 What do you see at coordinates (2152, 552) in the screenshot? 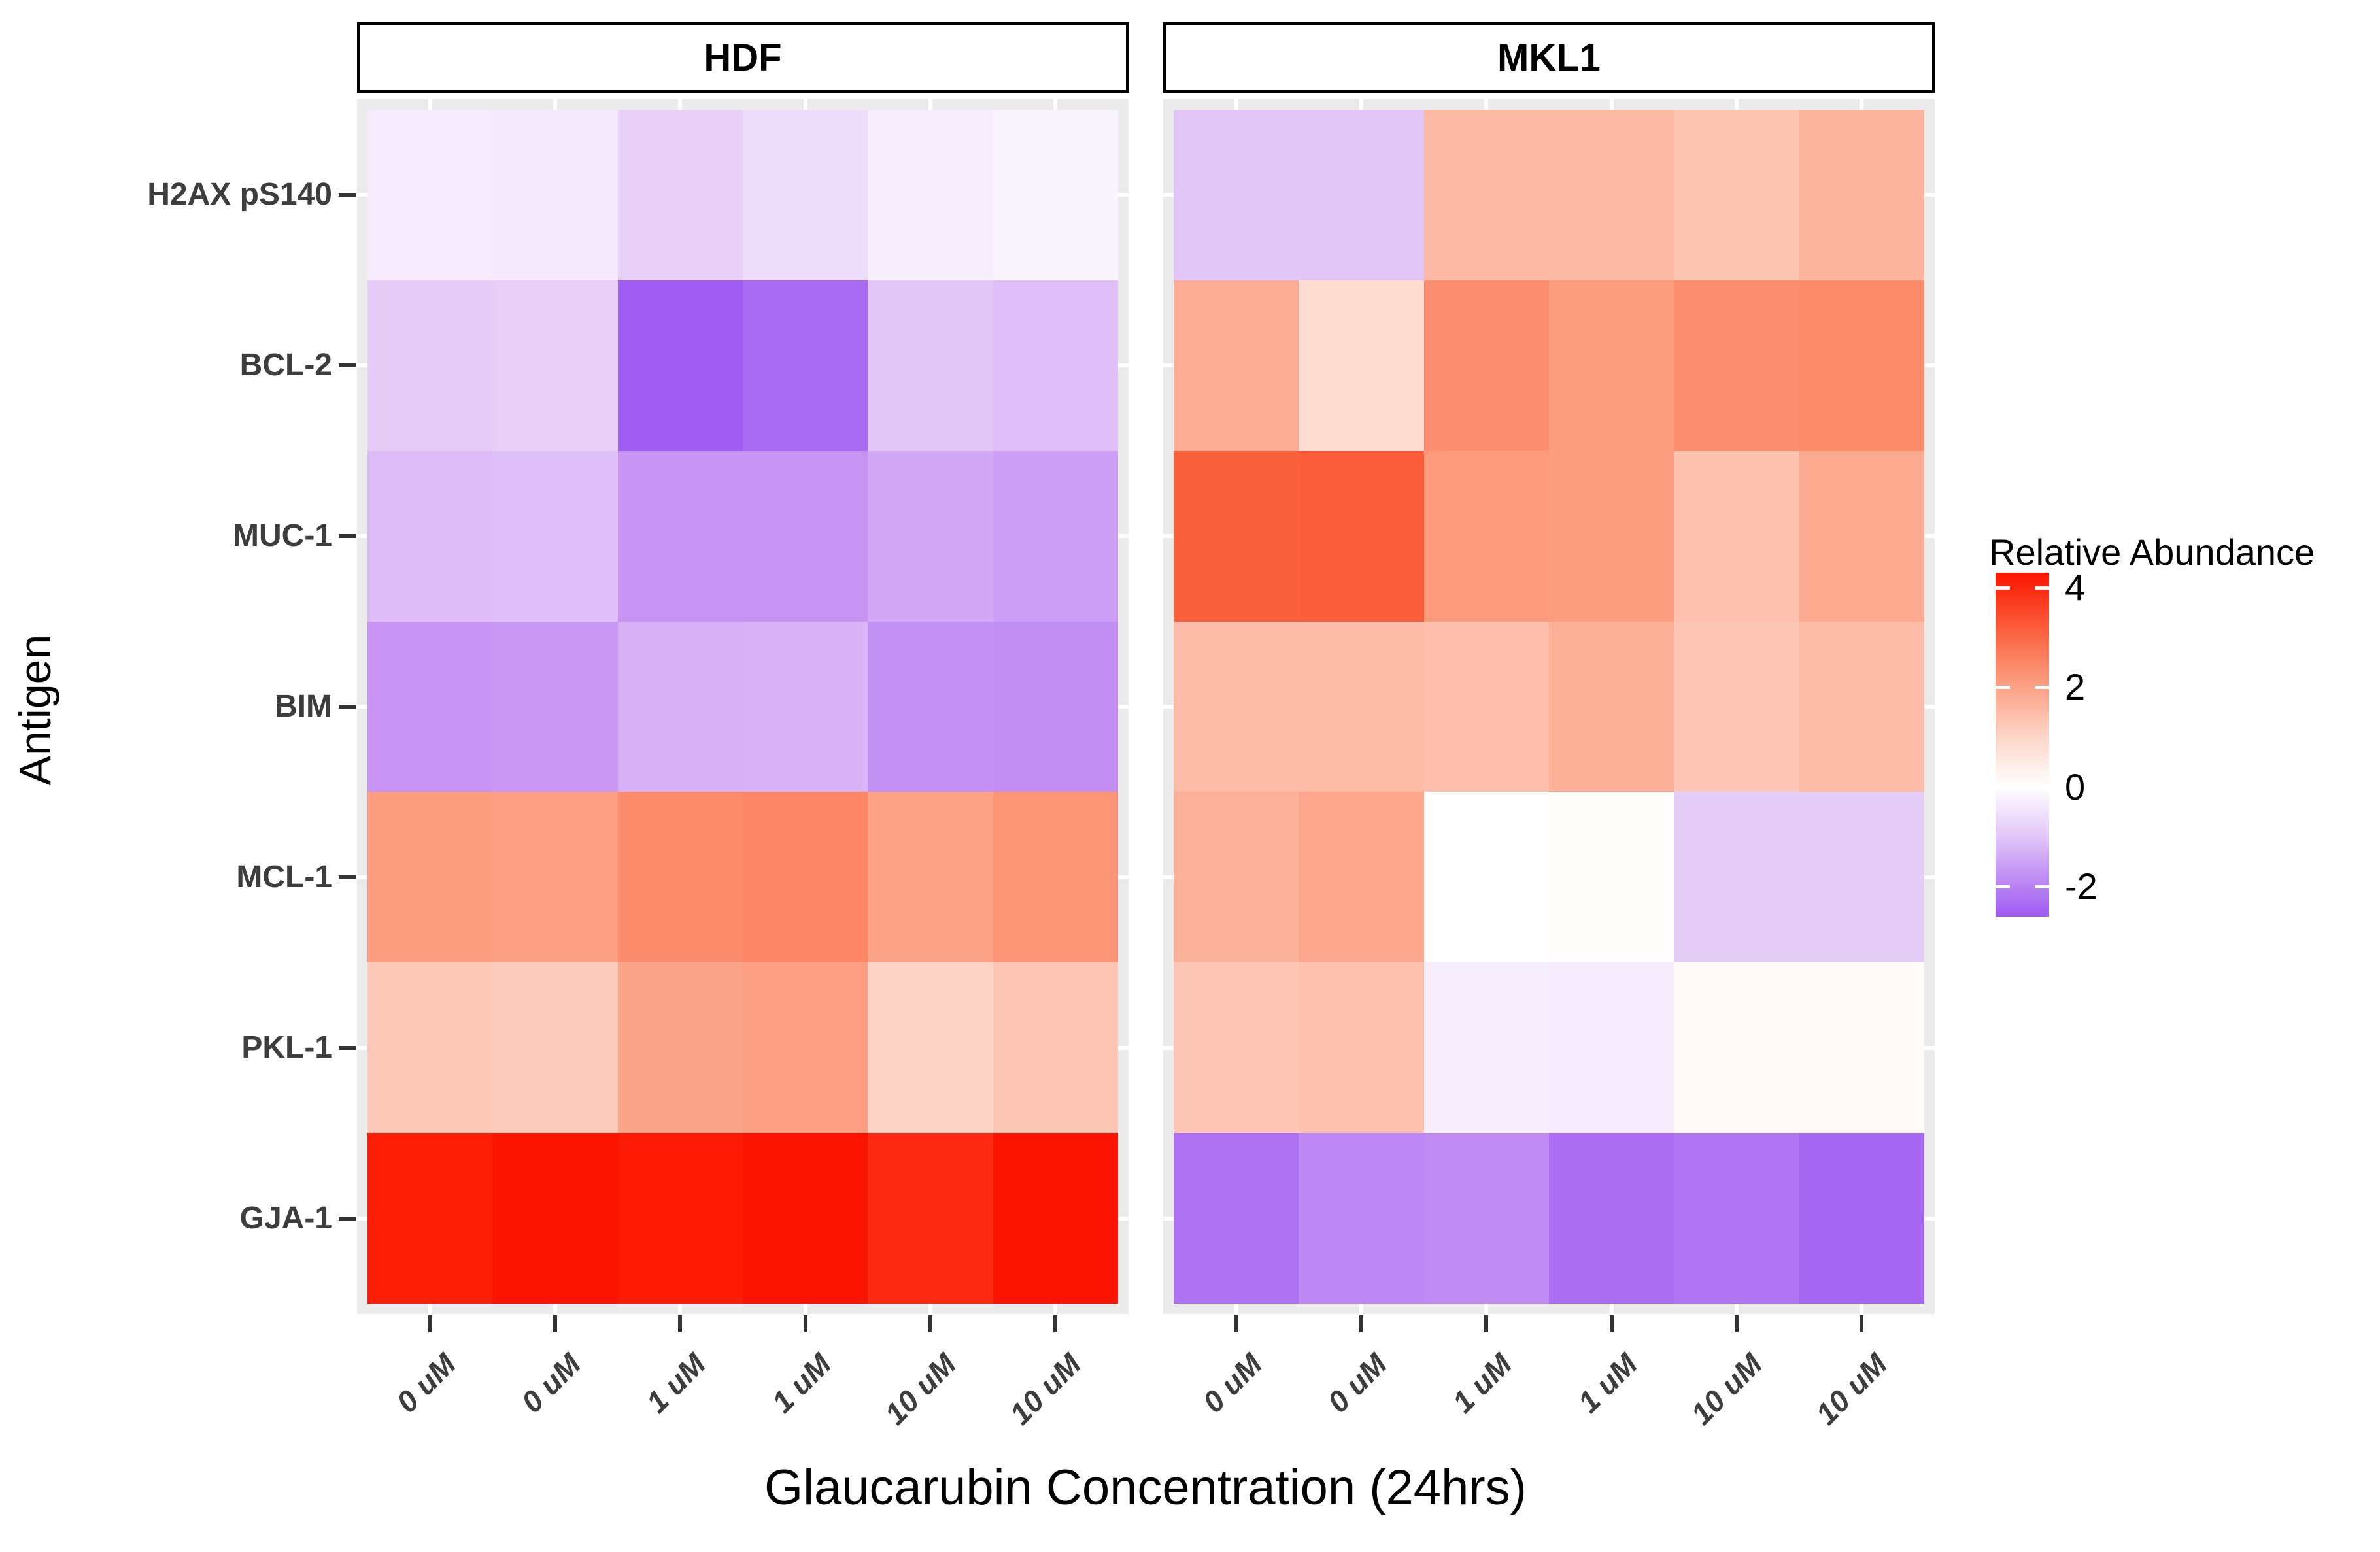
I see `legend-title: Relative Abundance` at bounding box center [2152, 552].